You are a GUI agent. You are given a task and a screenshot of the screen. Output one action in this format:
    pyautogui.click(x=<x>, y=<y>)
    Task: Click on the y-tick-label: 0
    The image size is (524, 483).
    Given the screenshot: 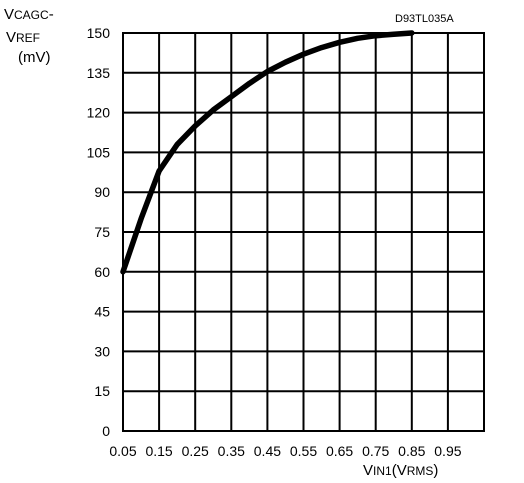 What is the action you would take?
    pyautogui.click(x=106, y=431)
    